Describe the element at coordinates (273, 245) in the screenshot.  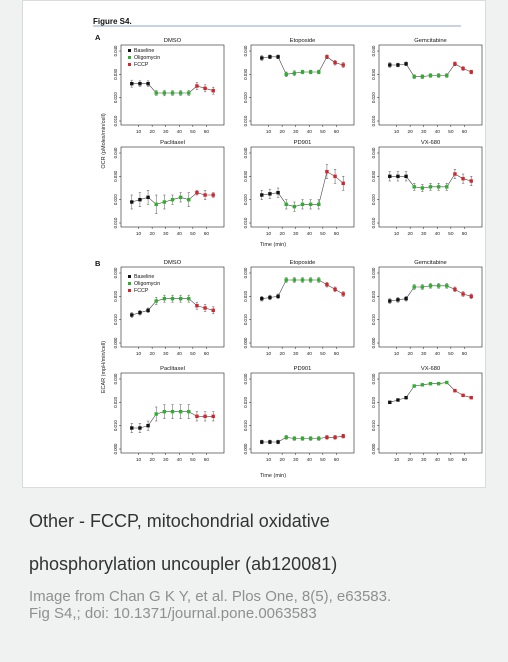
I see `panel-a-xlabel: Time (min)` at that location.